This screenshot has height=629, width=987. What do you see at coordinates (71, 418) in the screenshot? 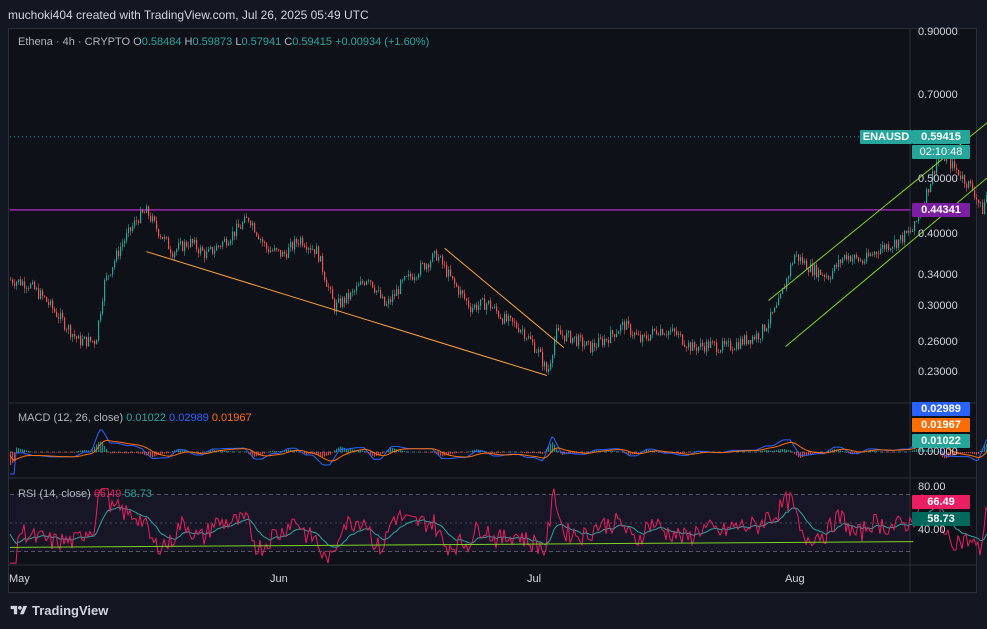
I see `macd-label: MACD (12, 26, close)` at bounding box center [71, 418].